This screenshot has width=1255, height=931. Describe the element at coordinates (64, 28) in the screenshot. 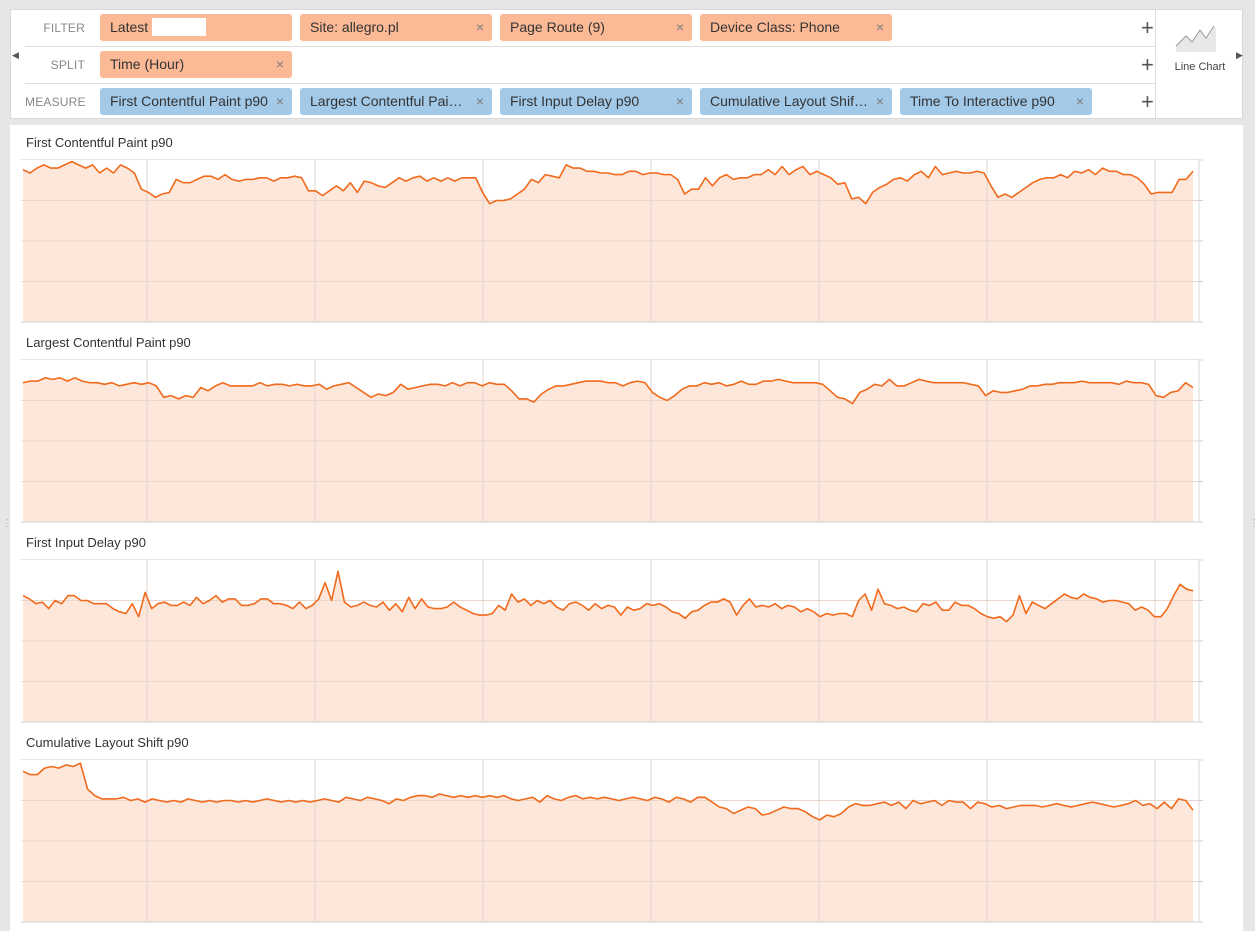

I see `filter-row-label: FILTER` at that location.